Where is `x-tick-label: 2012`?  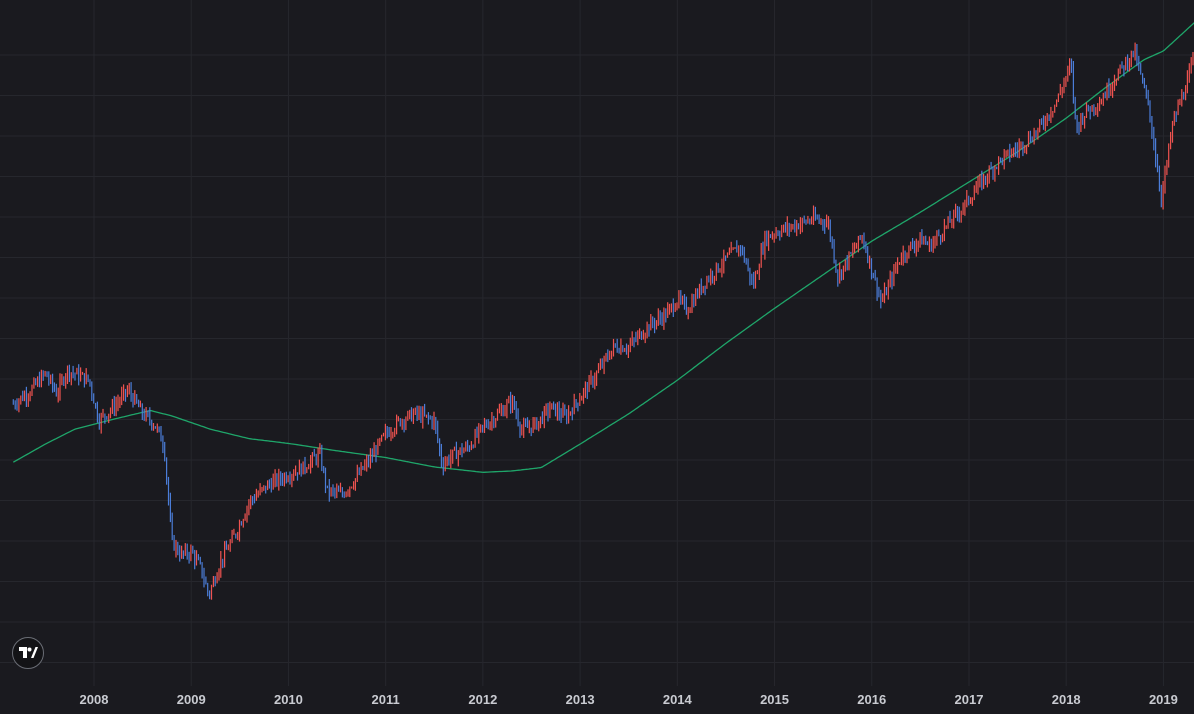
x-tick-label: 2012 is located at coordinates (482, 699).